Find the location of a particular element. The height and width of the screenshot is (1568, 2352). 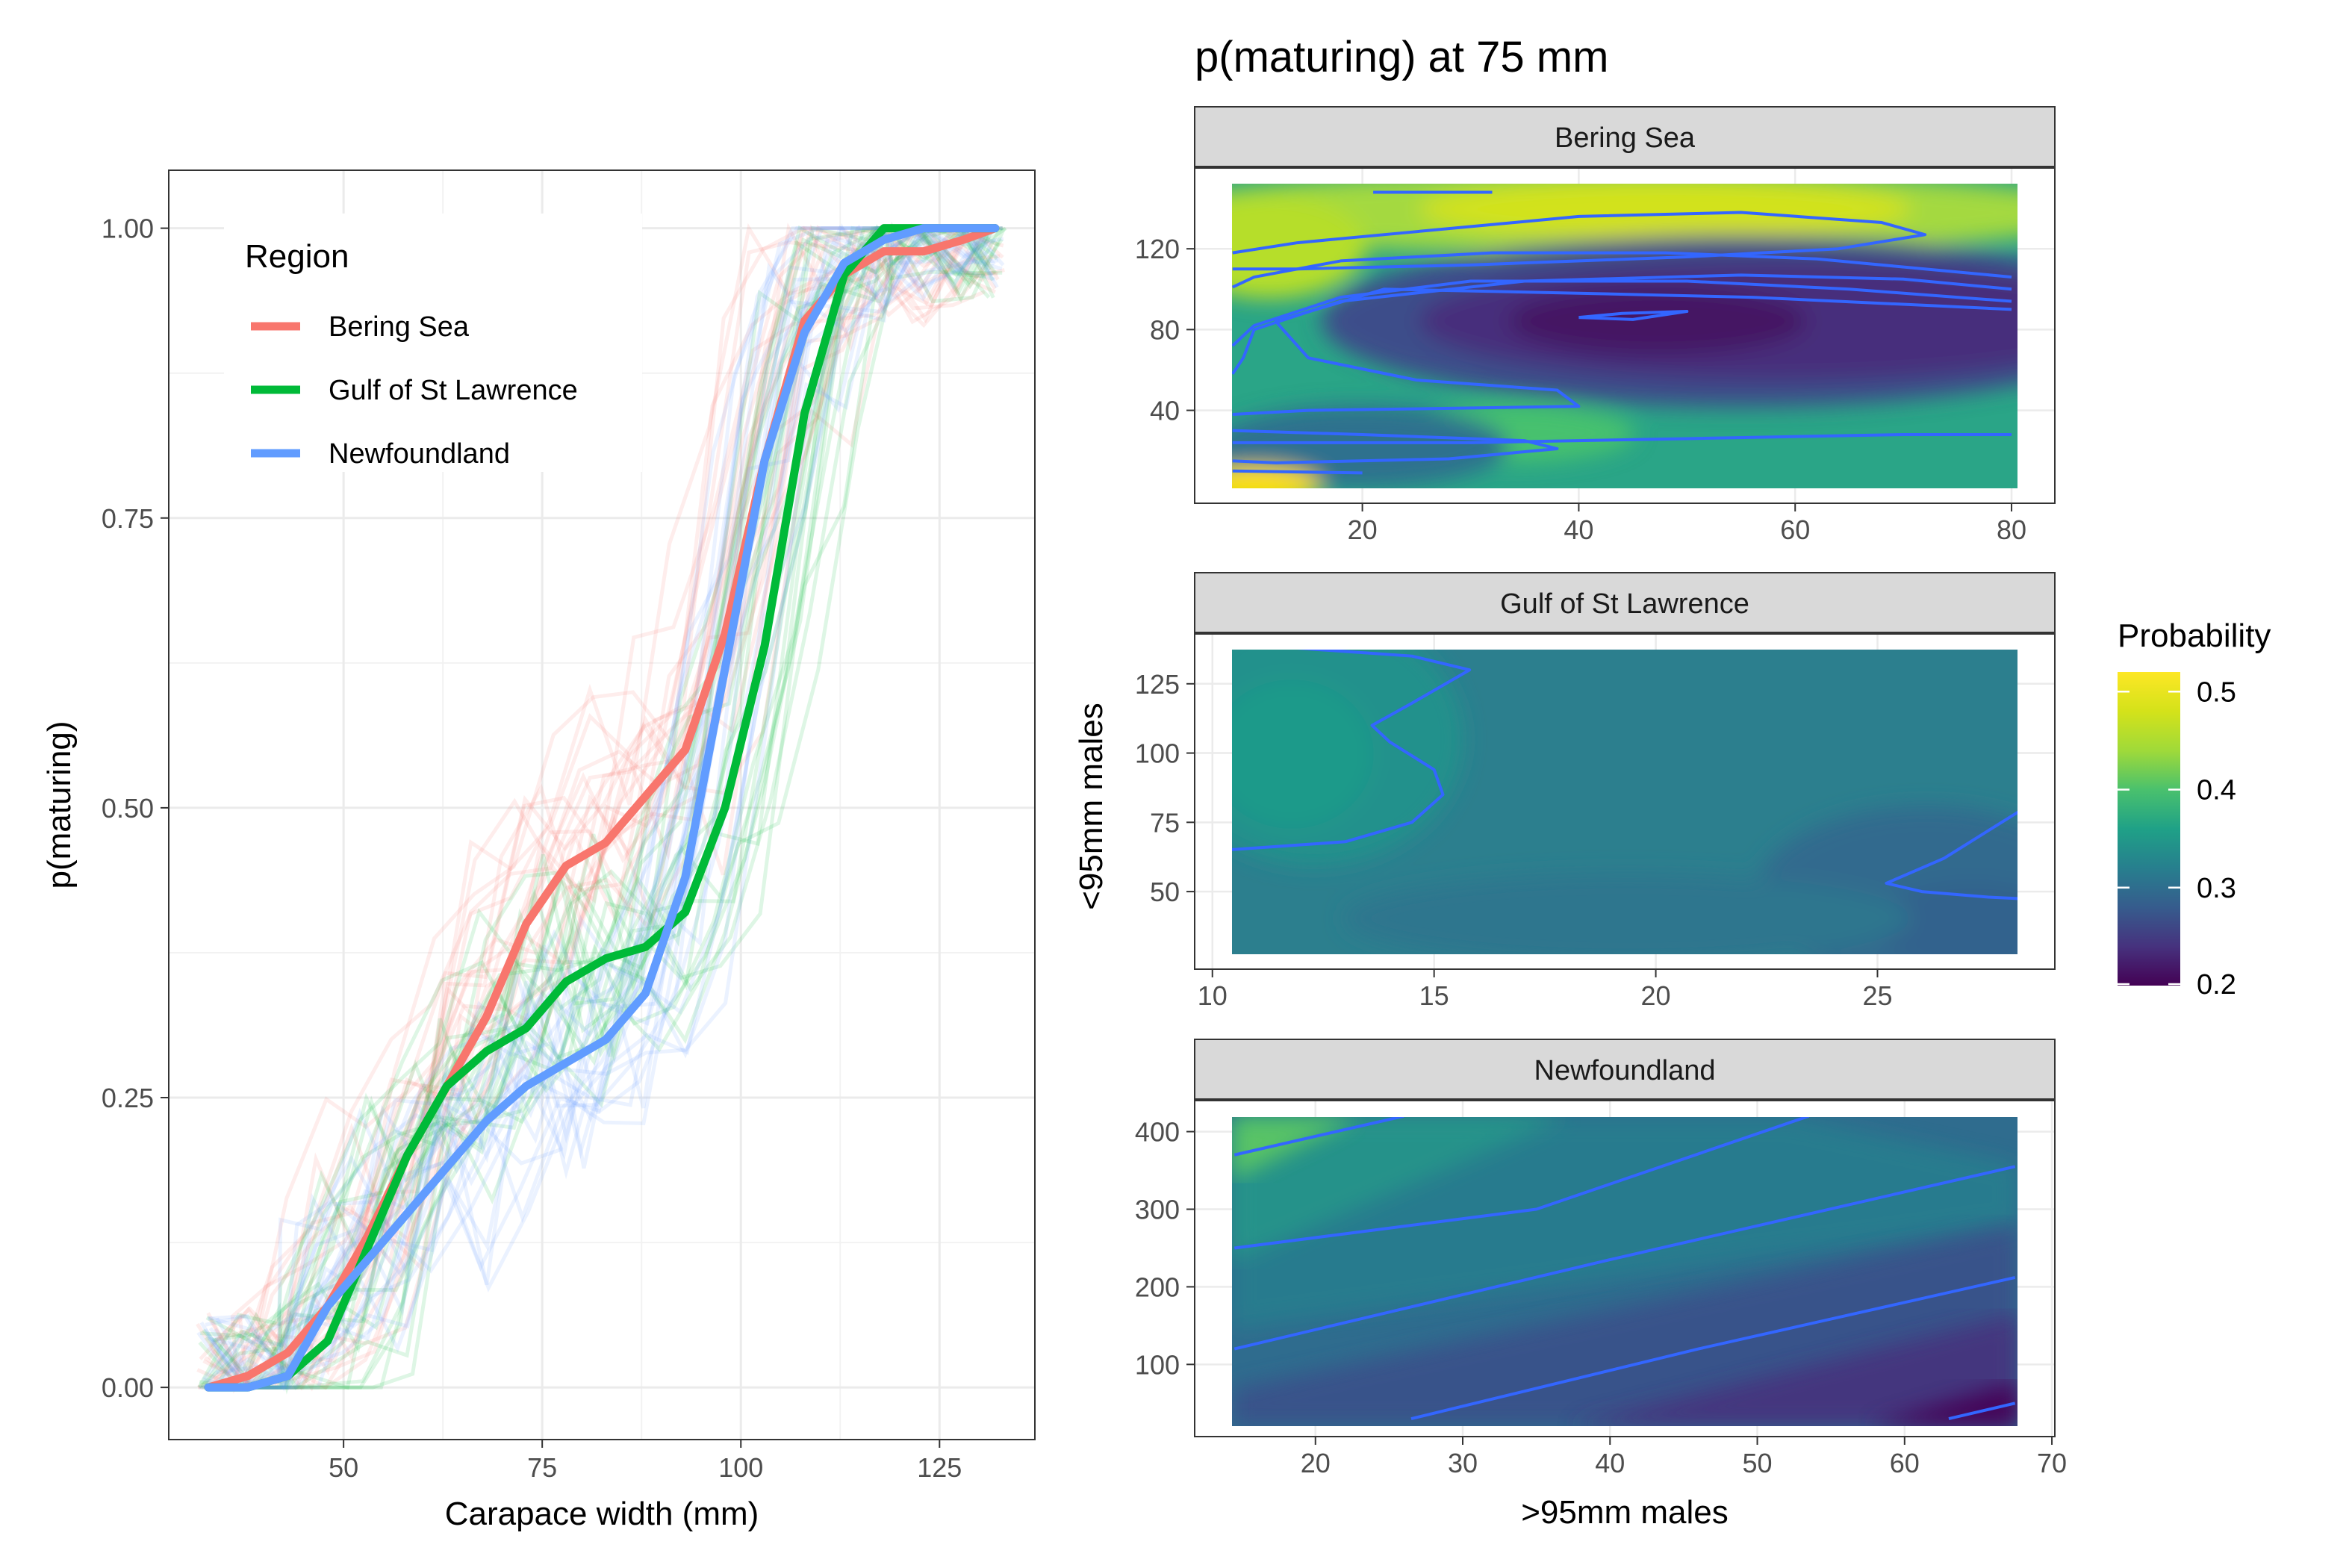

axes-gulf-of-st-lawrence: 10 15 20 25 50 75 100 125 is located at coordinates (1514, 840).